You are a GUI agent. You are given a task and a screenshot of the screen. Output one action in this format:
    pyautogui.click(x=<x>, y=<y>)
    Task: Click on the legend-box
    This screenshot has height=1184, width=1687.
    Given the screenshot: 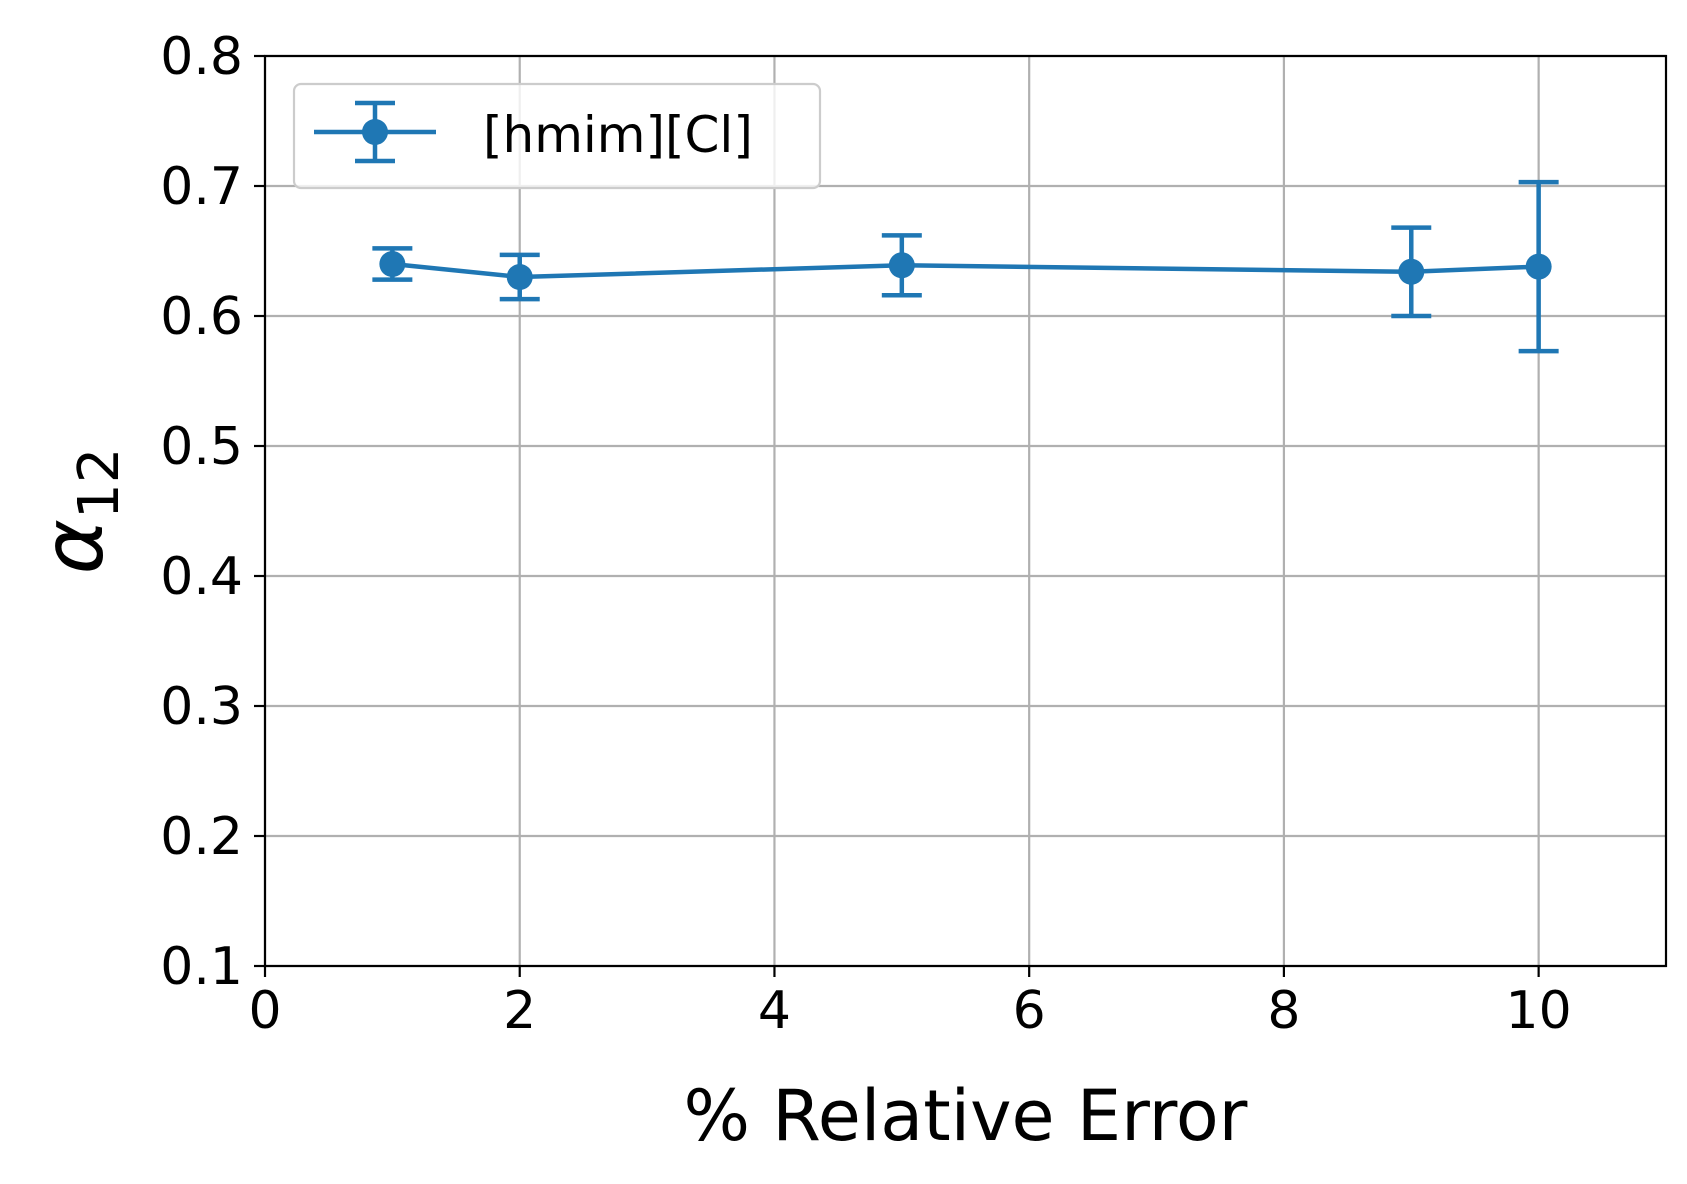 What is the action you would take?
    pyautogui.click(x=557, y=136)
    